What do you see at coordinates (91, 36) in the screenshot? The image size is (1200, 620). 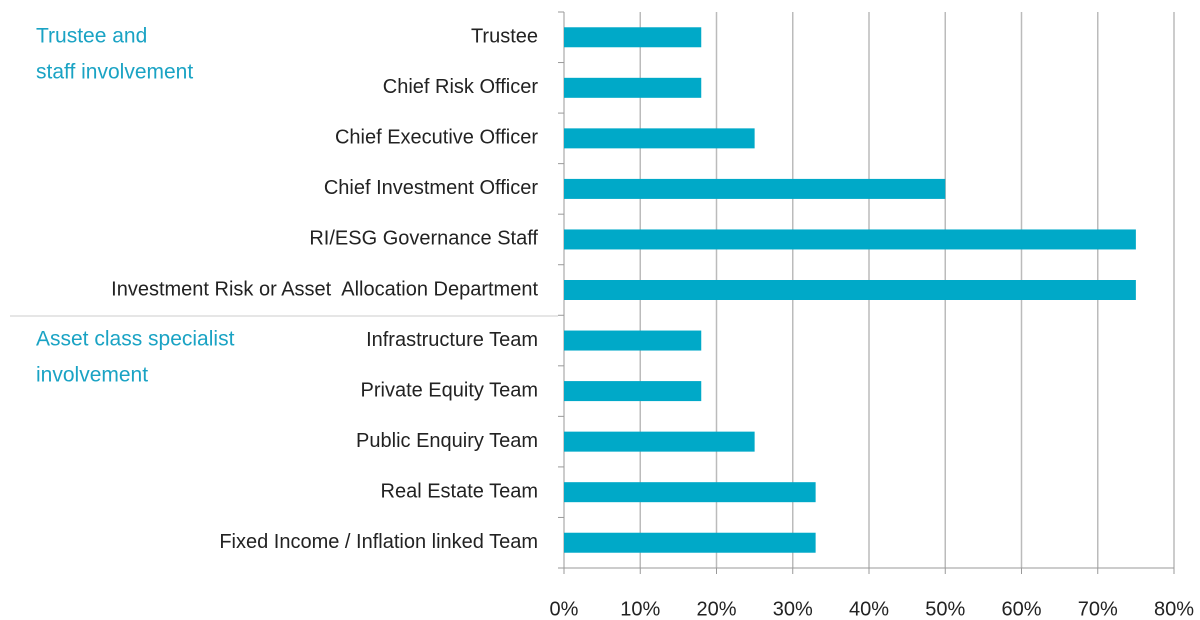 I see `group-label: Trustee and` at bounding box center [91, 36].